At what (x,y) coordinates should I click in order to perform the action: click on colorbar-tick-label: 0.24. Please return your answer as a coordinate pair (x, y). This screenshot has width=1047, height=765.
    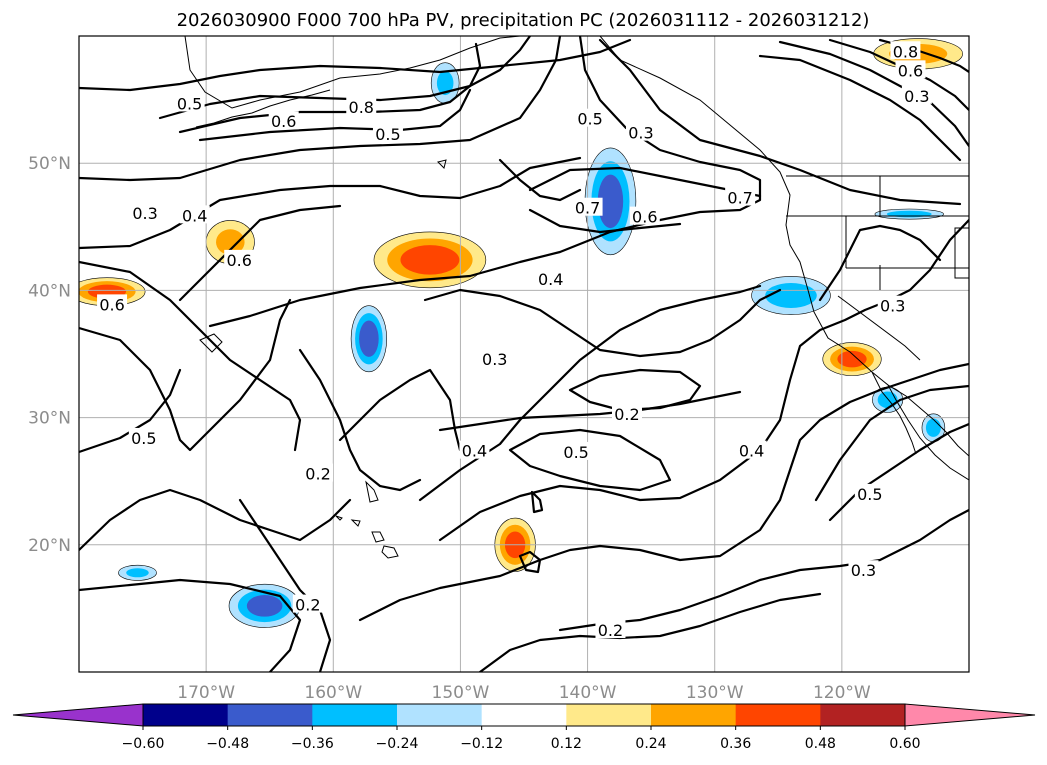
    Looking at the image, I should click on (650, 744).